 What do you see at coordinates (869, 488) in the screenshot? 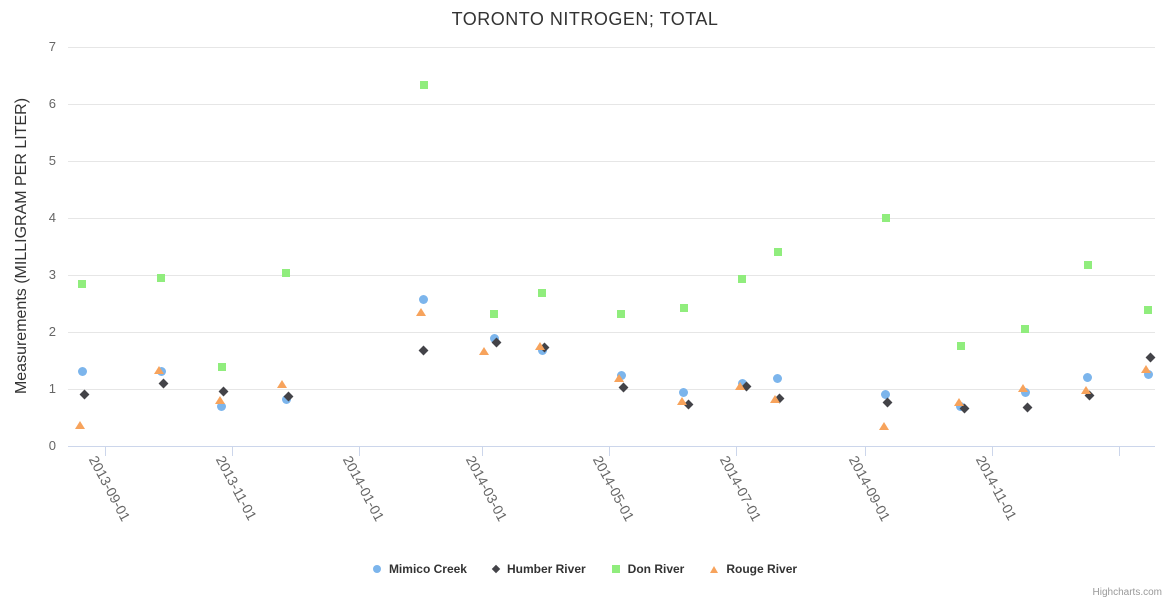
I see `x-axis-label: 2014-09-01` at bounding box center [869, 488].